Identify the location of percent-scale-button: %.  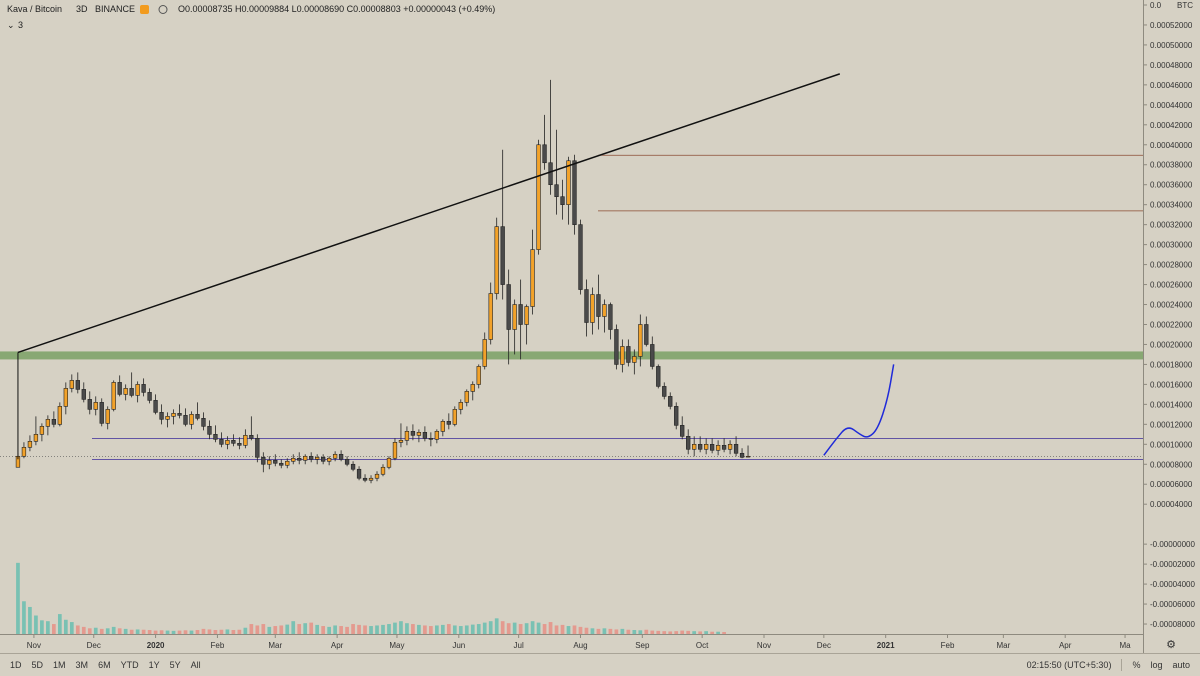
(1136, 665).